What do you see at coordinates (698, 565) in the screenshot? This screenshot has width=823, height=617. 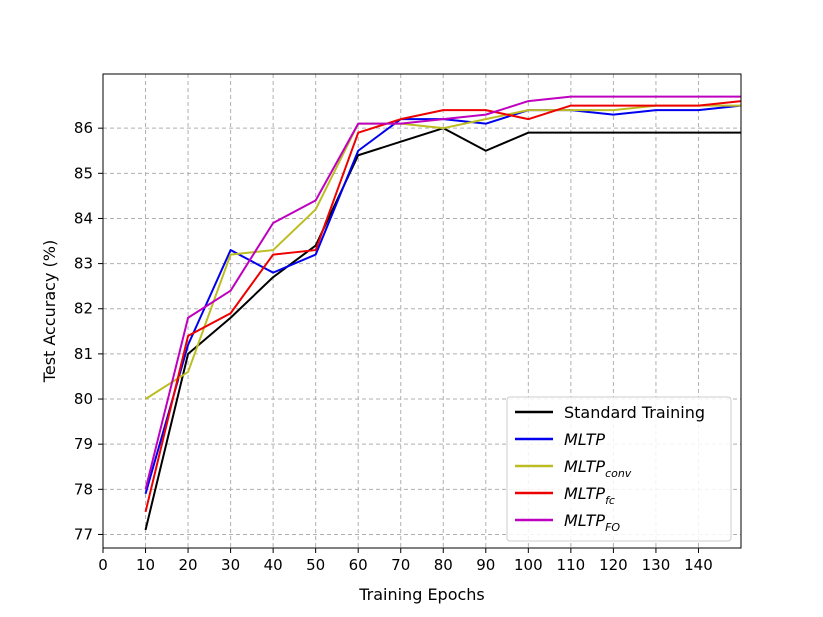 I see `x-tick-label: 140` at bounding box center [698, 565].